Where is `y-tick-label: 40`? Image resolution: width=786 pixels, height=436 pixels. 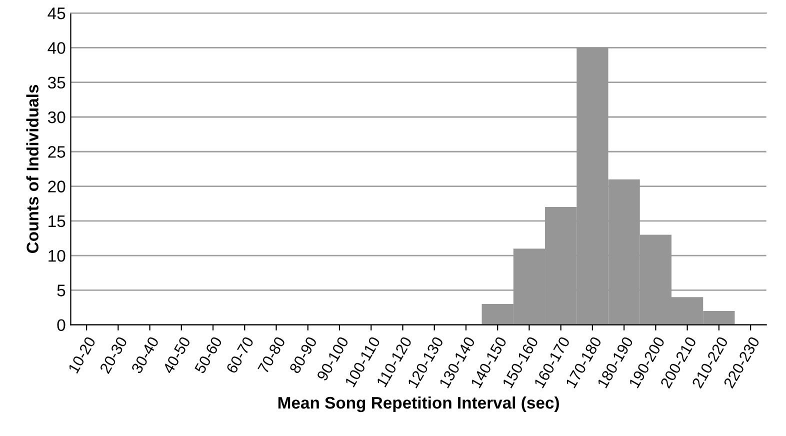 y-tick-label: 40 is located at coordinates (57, 48).